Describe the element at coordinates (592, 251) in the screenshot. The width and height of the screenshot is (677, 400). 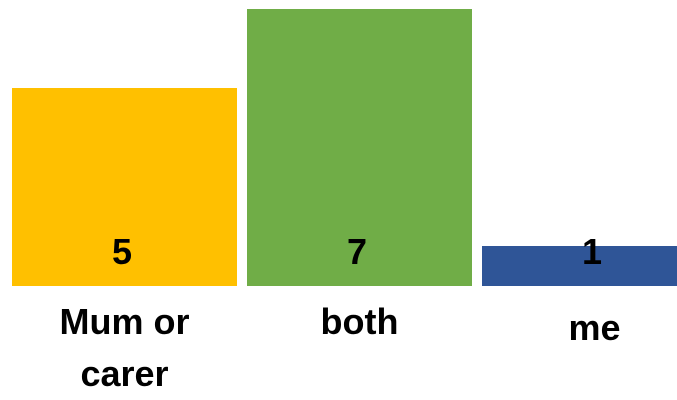
I see `data-label: 1` at that location.